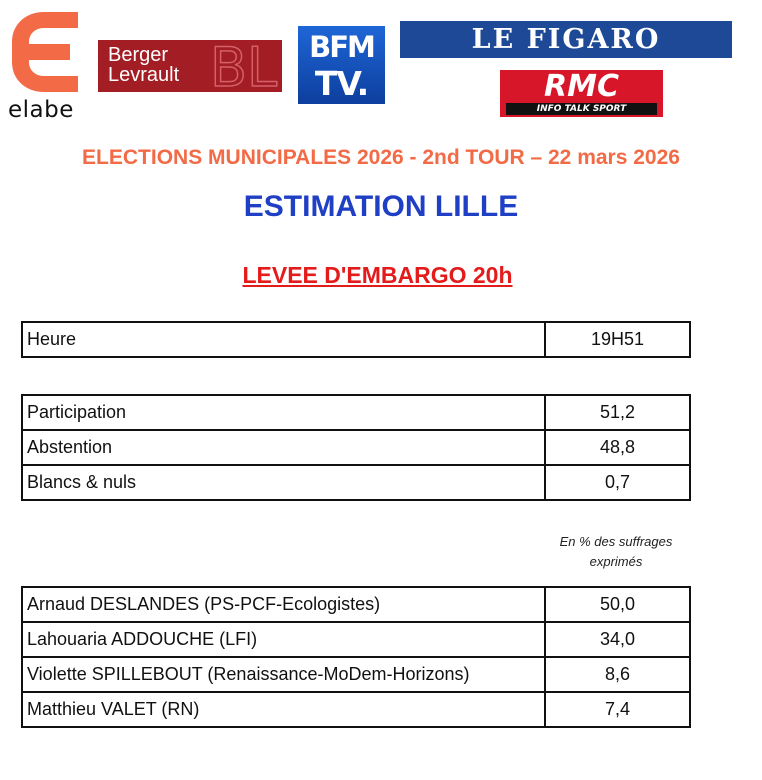 This screenshot has width=762, height=780. Describe the element at coordinates (341, 83) in the screenshot. I see `bfm-logo-bottom: TV.` at that location.